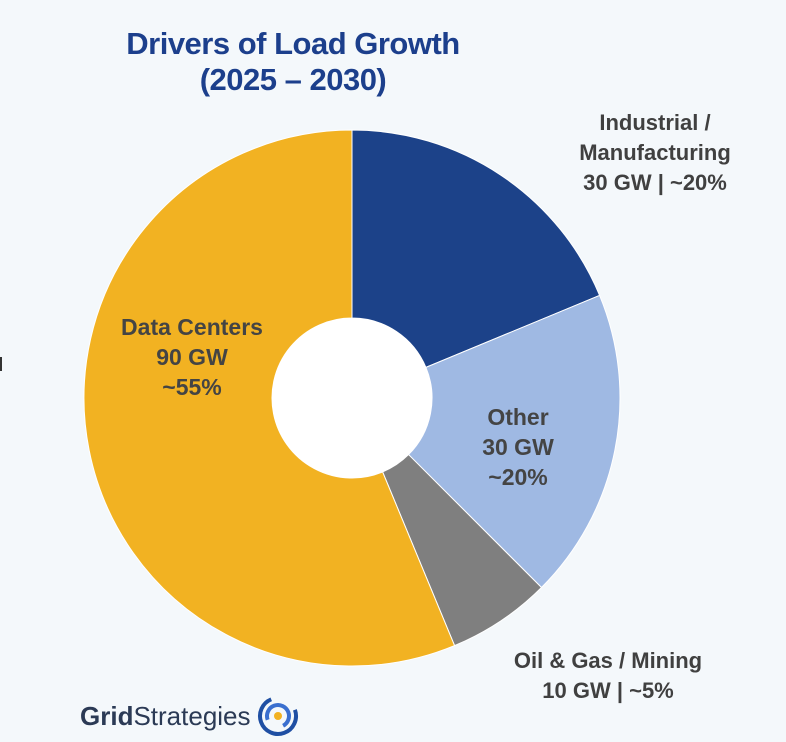 The image size is (786, 742). What do you see at coordinates (352, 398) in the screenshot?
I see `donut-hole` at bounding box center [352, 398].